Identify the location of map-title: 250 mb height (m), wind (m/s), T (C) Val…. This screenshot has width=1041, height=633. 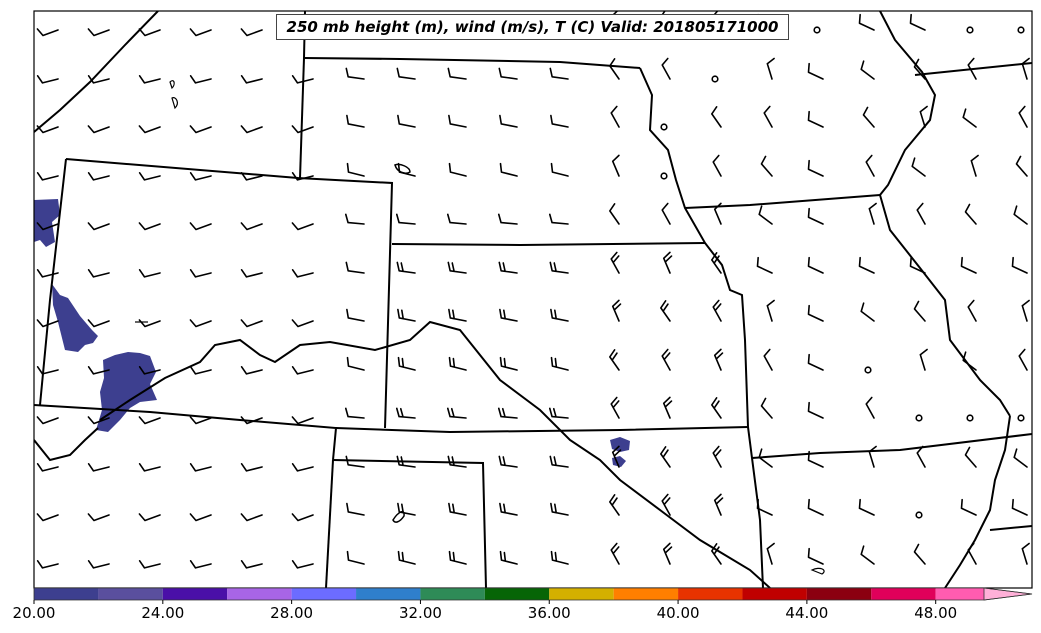
(532, 27).